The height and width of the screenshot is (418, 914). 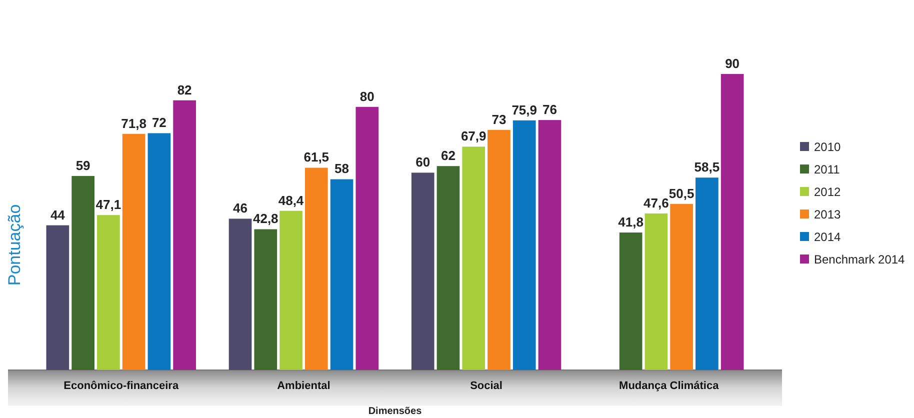 What do you see at coordinates (486, 386) in the screenshot?
I see `x-tick-label: Social` at bounding box center [486, 386].